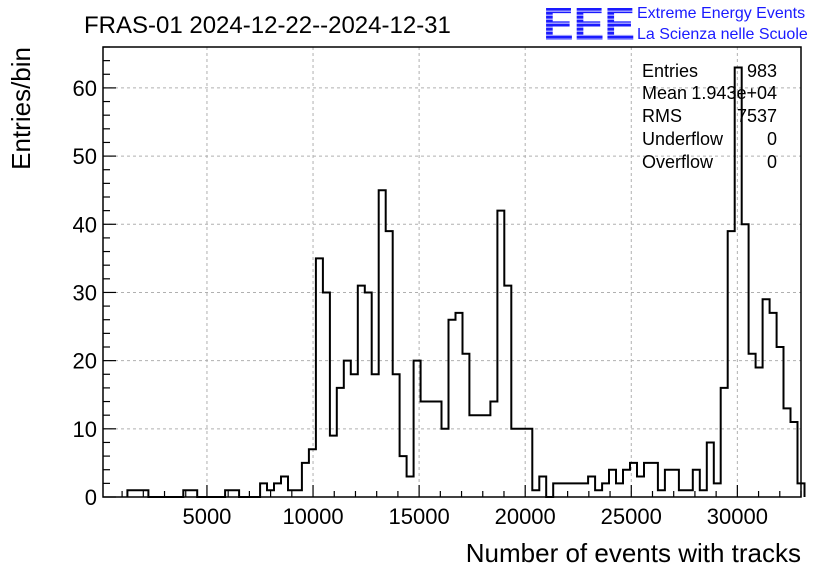  Describe the element at coordinates (762, 71) in the screenshot. I see `stats-entries-value: 983` at that location.